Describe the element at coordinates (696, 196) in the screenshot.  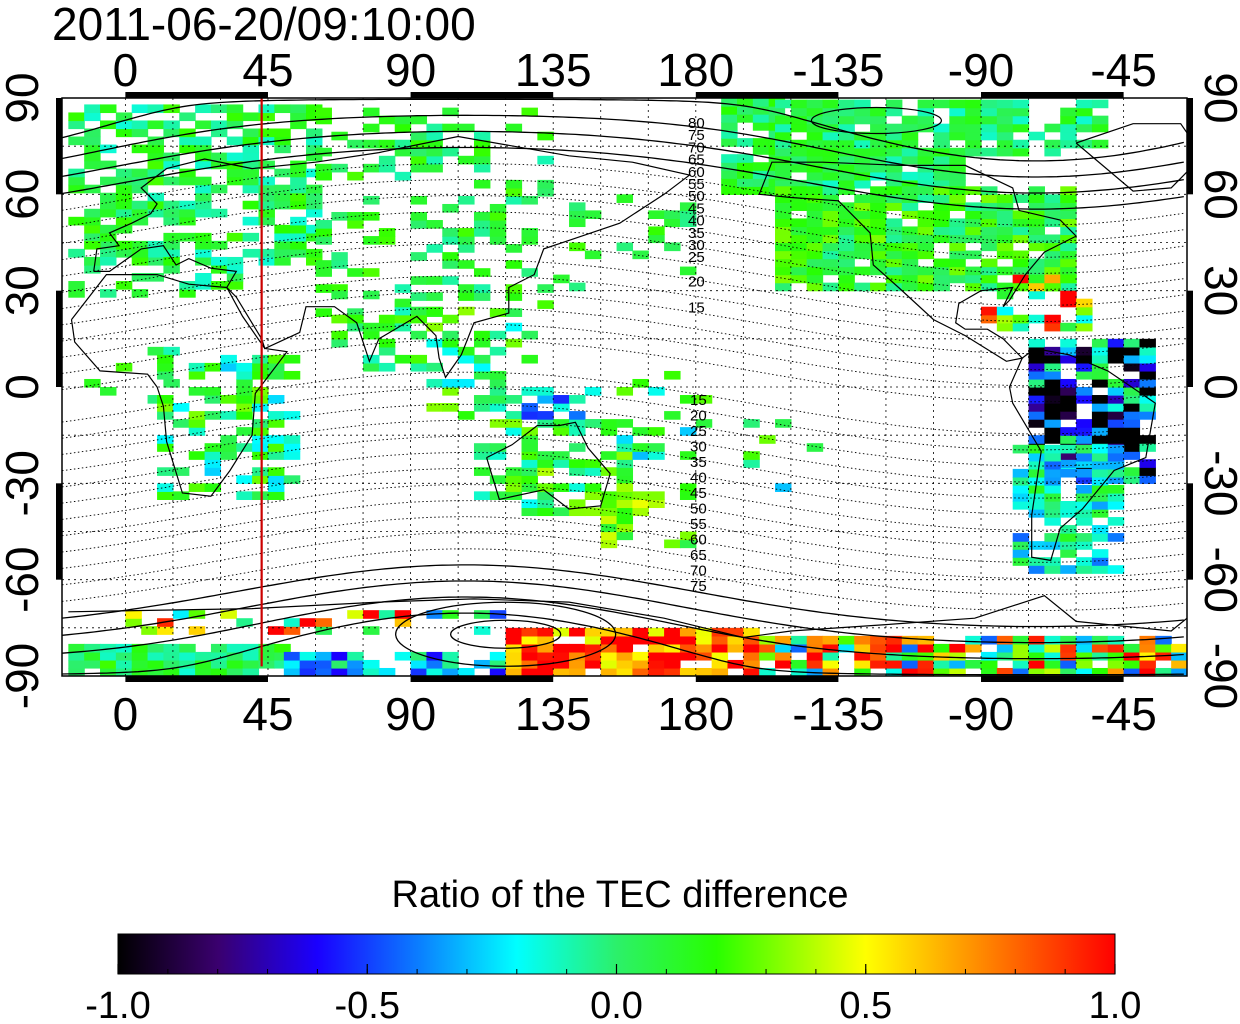
I see `contour-label: 50` at that location.